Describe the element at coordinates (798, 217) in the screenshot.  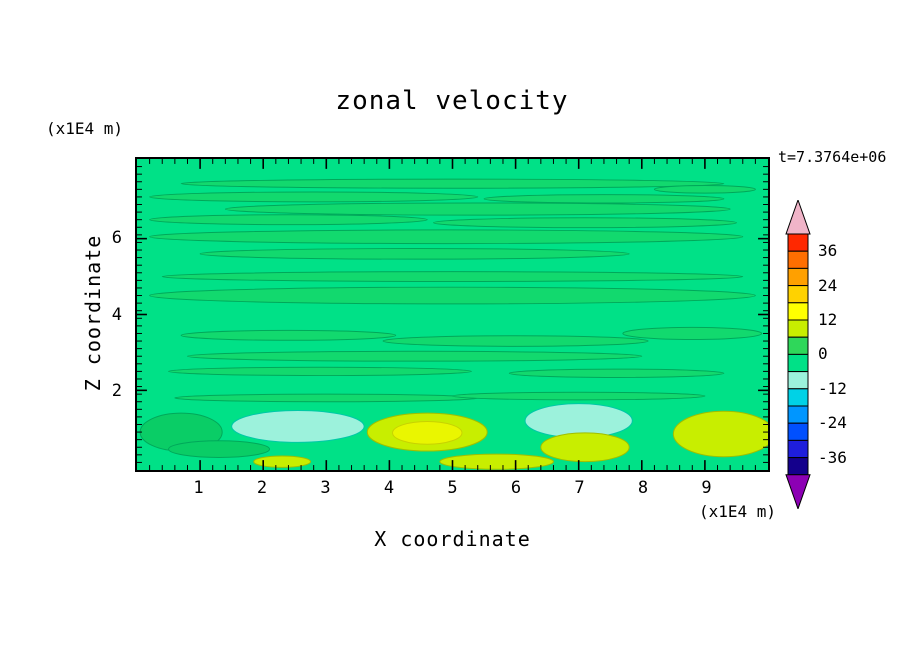
I see `colorbar-top-arrow` at that location.